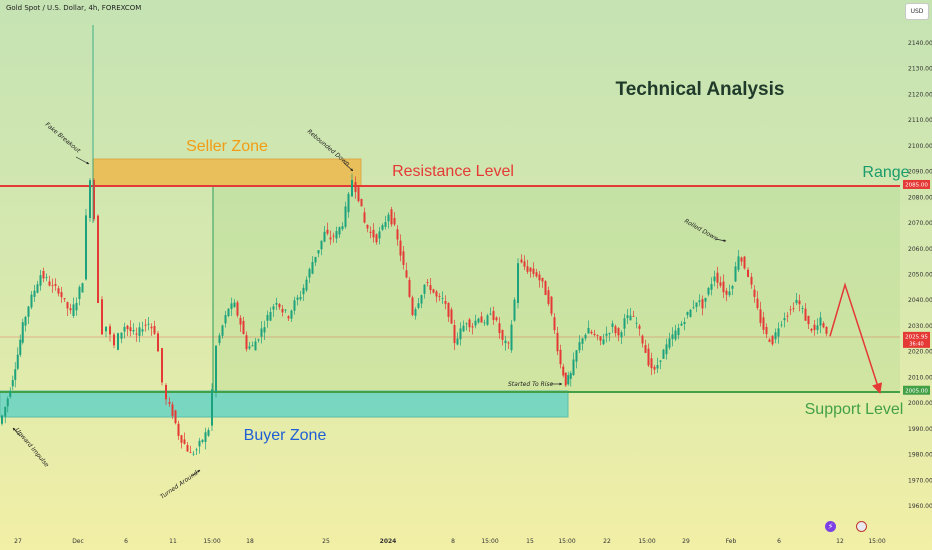 Image resolution: width=932 pixels, height=550 pixels. Describe the element at coordinates (920, 326) in the screenshot. I see `price-tick-label: 2030.00` at that location.